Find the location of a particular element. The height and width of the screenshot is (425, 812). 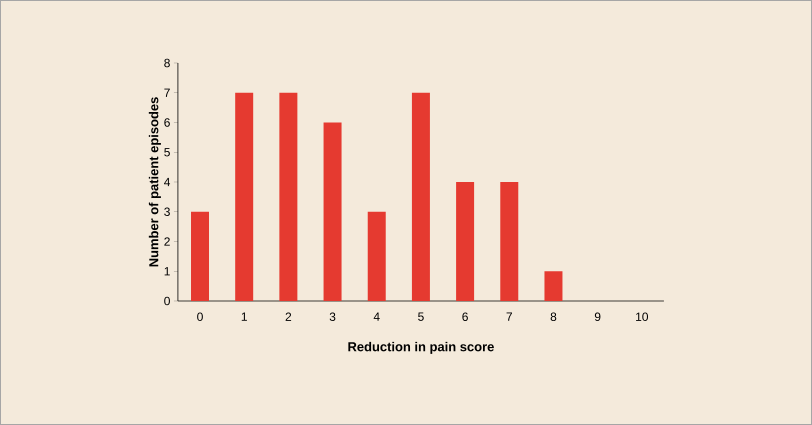

y-tick-label: 1 is located at coordinates (167, 271).